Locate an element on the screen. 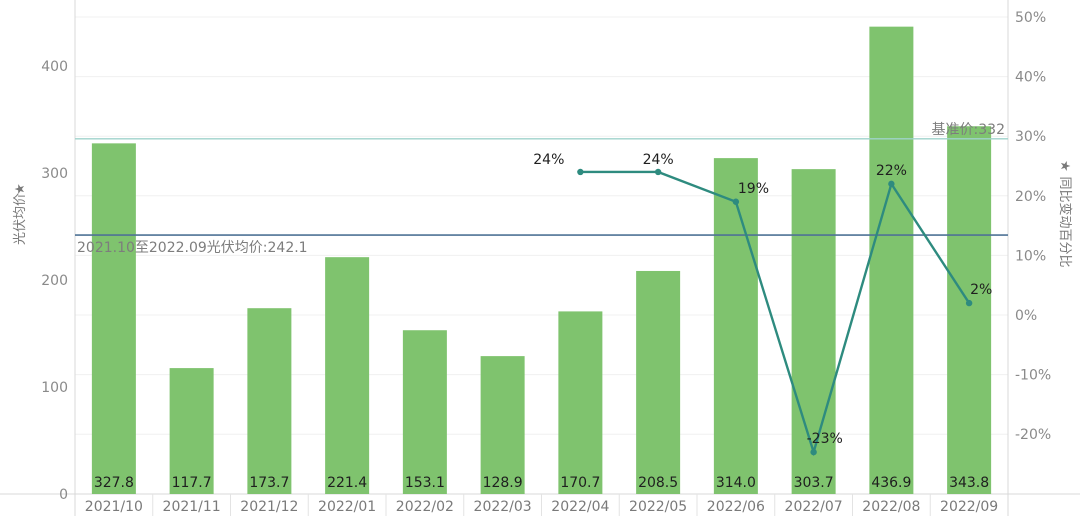 The width and height of the screenshot is (1080, 516). y-left-tick-label: 300 is located at coordinates (54, 174).